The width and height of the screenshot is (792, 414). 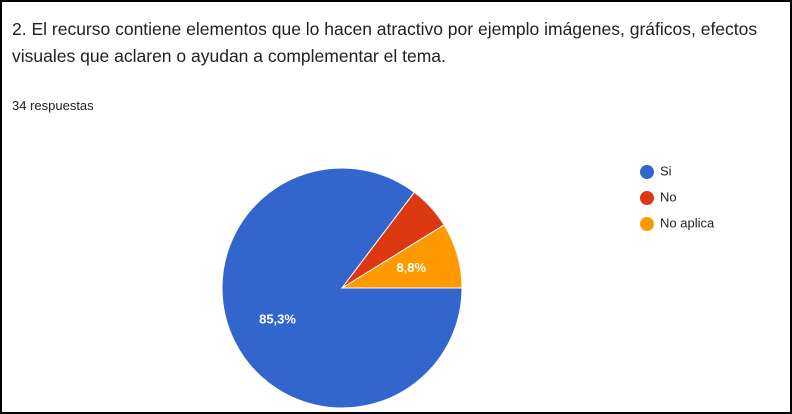 What do you see at coordinates (277, 319) in the screenshot?
I see `slice-label: 85,3%` at bounding box center [277, 319].